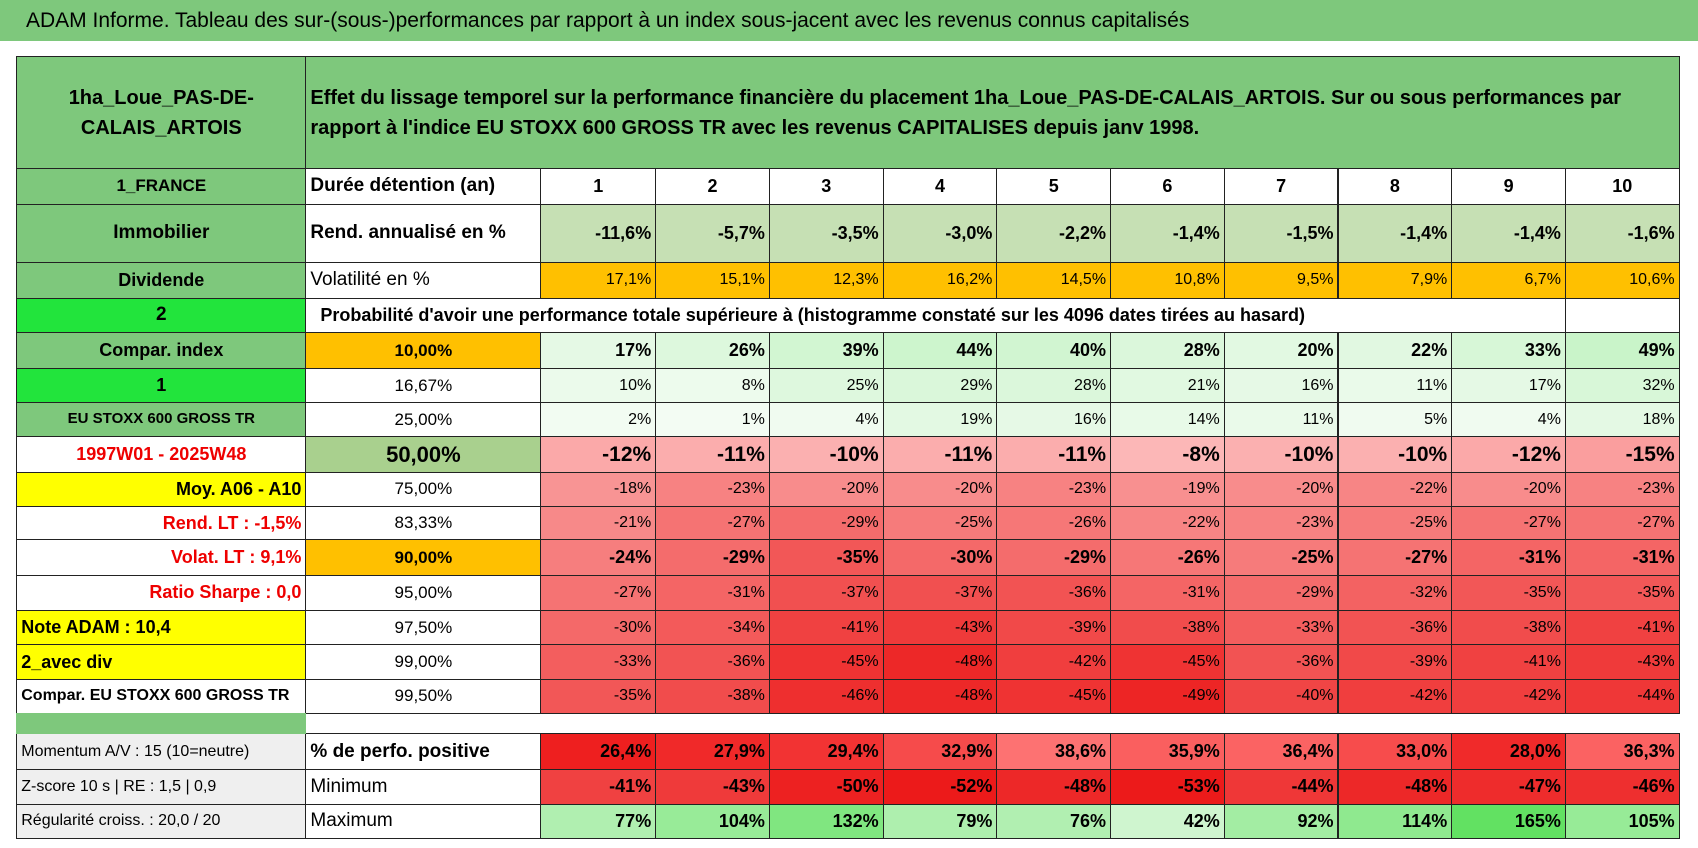 This screenshot has width=1698, height=848. Describe the element at coordinates (1054, 280) in the screenshot. I see `value-cell: 14,5%` at that location.